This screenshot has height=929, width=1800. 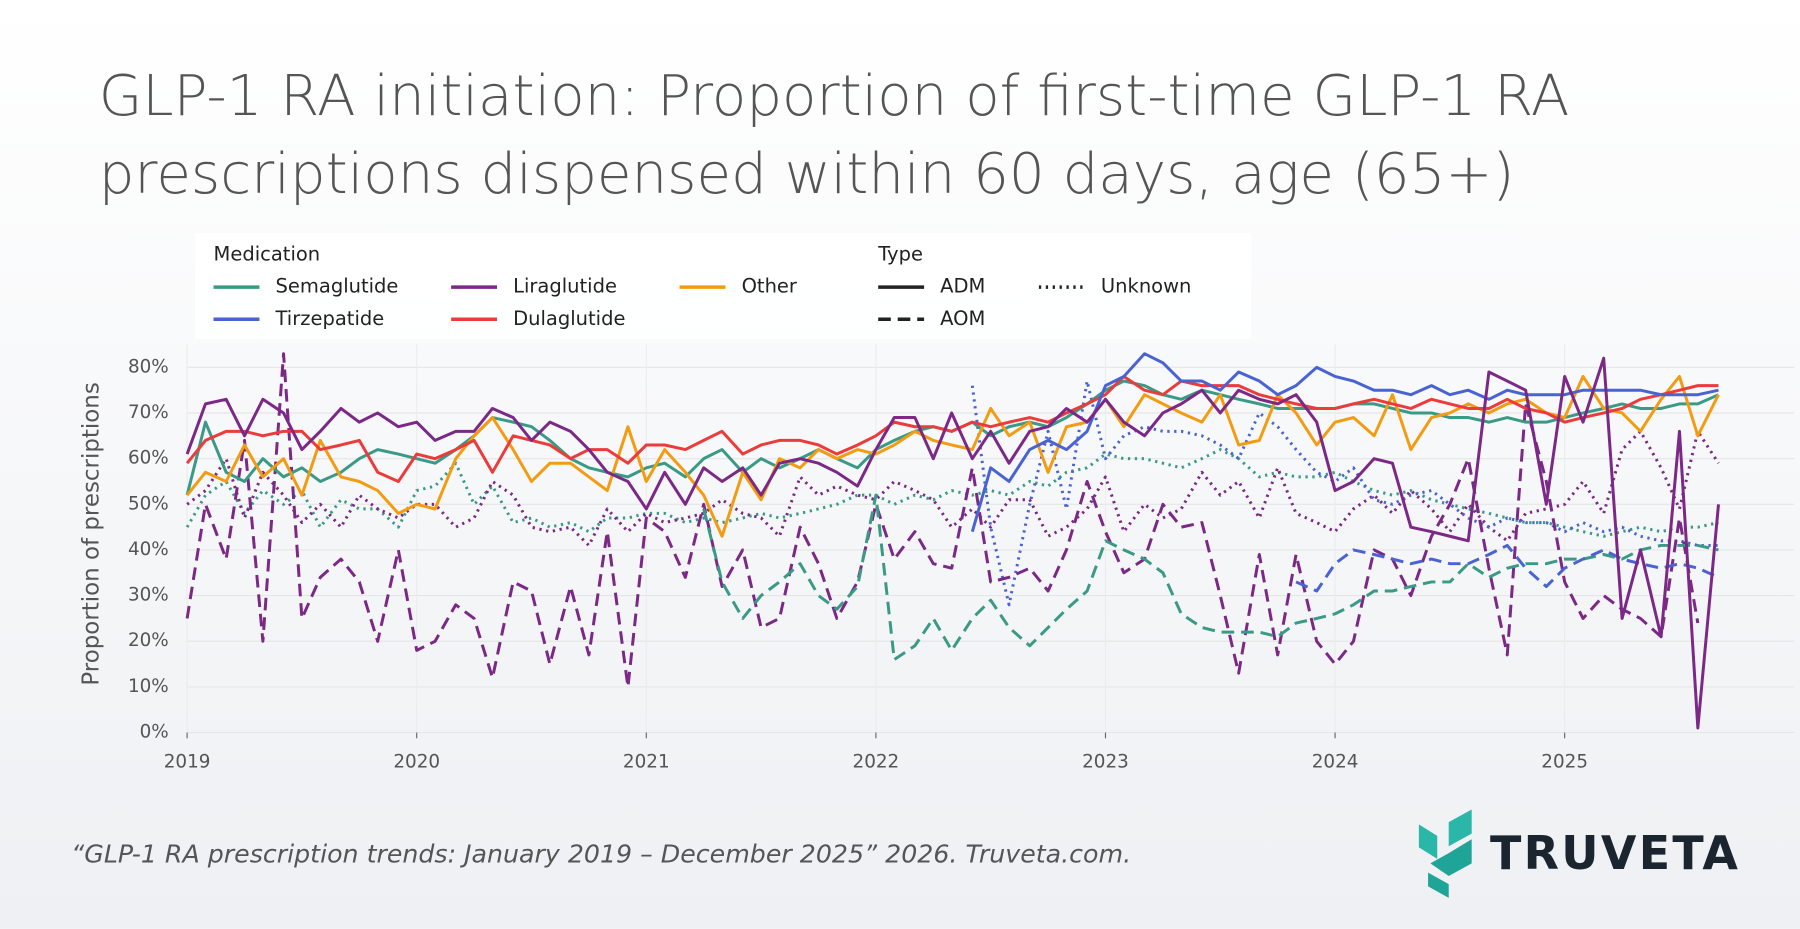 What do you see at coordinates (154, 732) in the screenshot?
I see `y-tick-label: 0%` at bounding box center [154, 732].